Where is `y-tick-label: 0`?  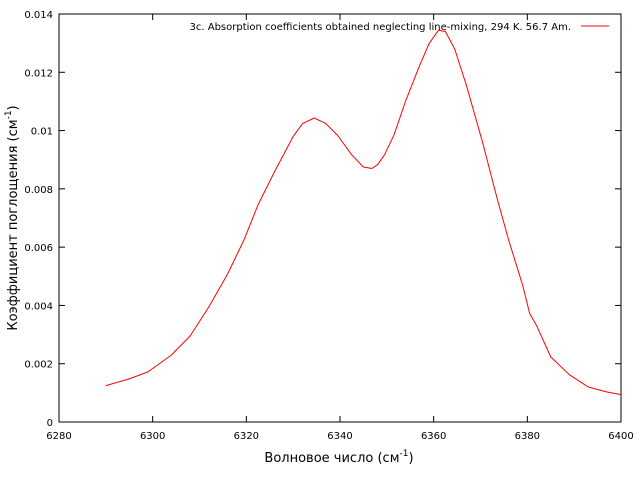
y-tick-label: 0 is located at coordinates (50, 423).